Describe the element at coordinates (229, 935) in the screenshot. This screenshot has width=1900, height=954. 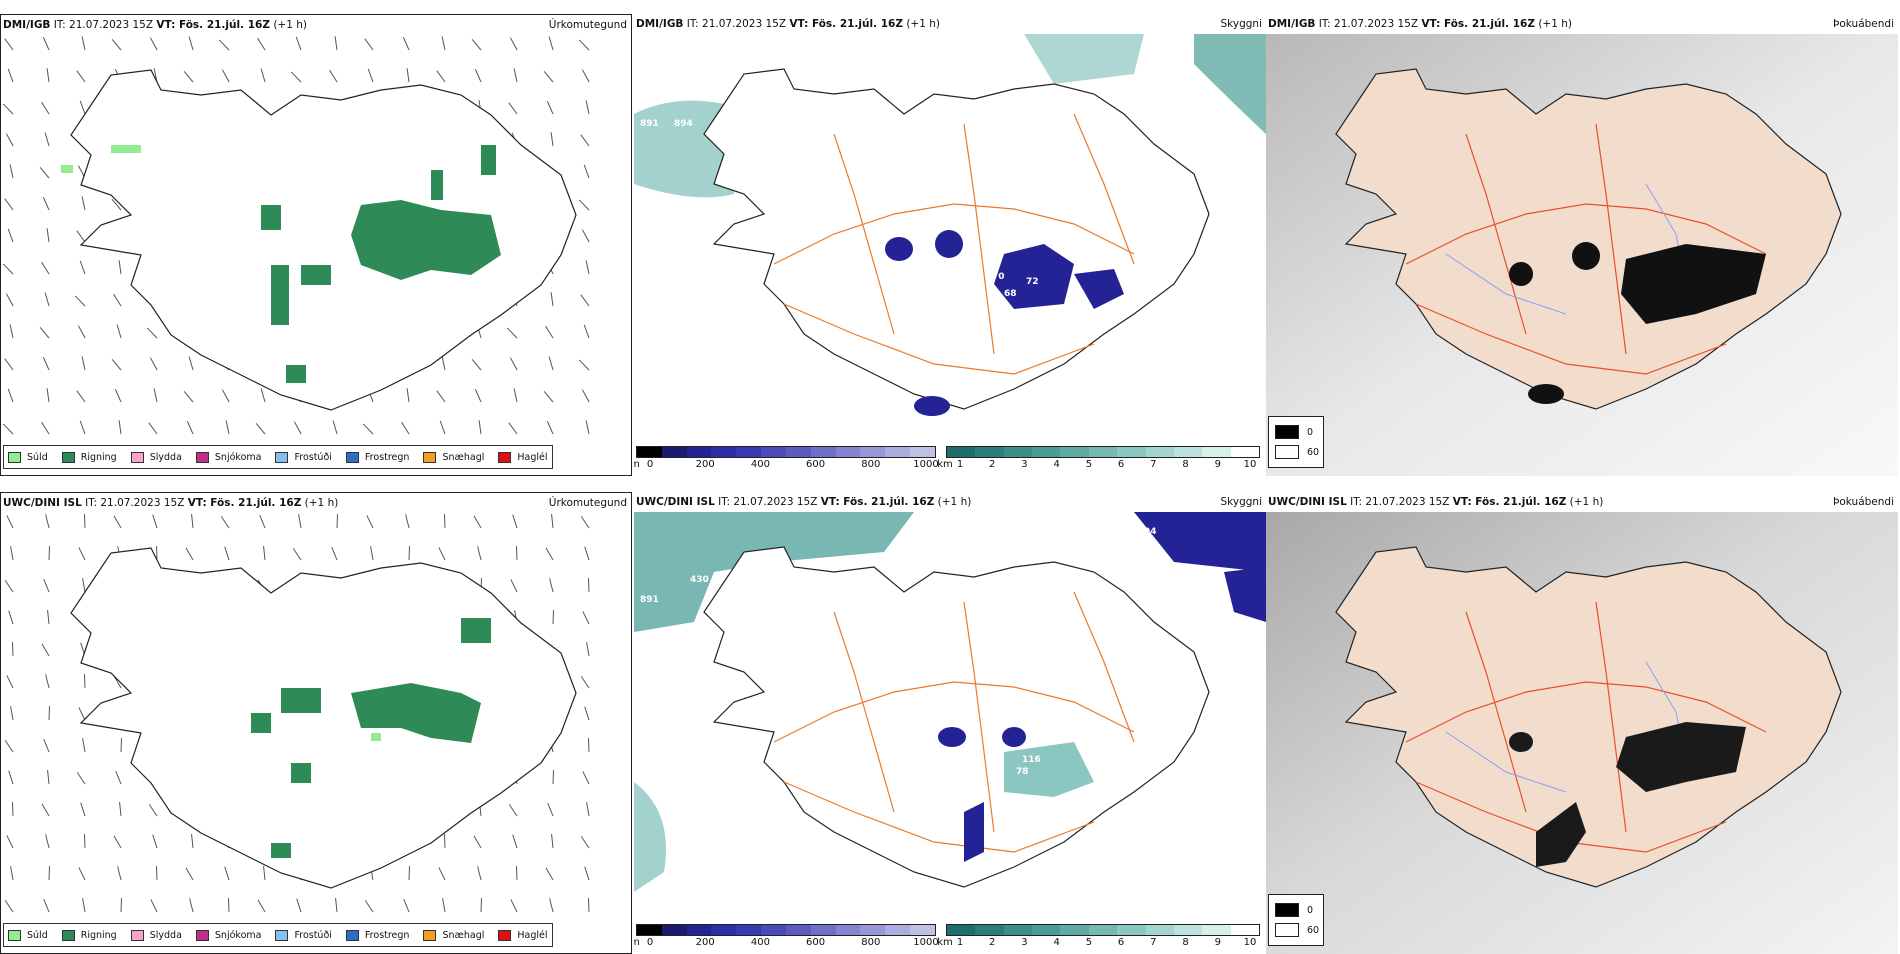
I see `precip-legend-item: Snjókoma` at that location.